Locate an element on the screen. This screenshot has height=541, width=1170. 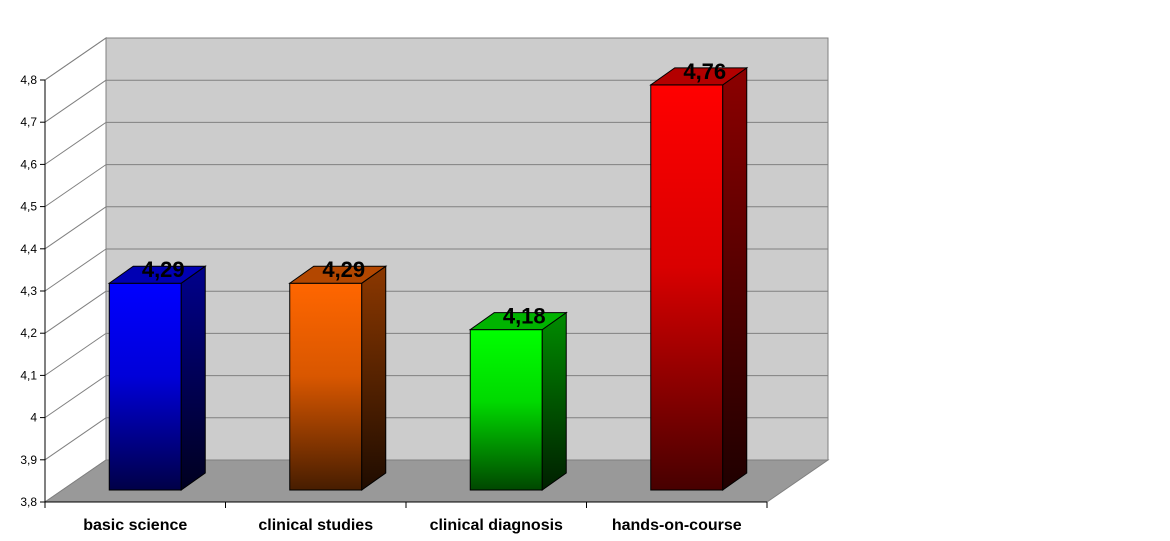
category-label: clinical studies is located at coordinates (315, 525).